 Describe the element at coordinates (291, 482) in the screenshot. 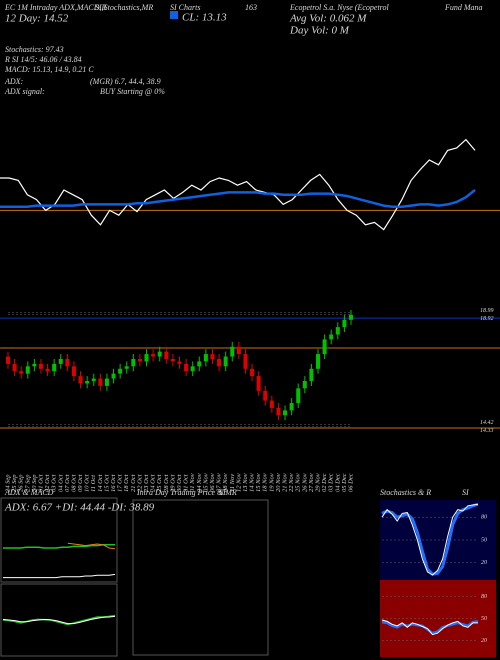

I see `x-tick-label: 22 Nov` at that location.